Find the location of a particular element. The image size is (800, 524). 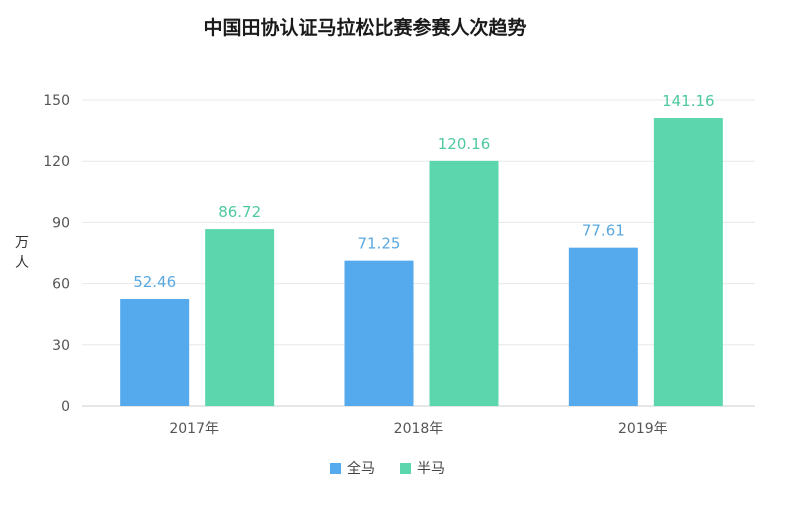

y-tick-label: 0 is located at coordinates (65, 407).